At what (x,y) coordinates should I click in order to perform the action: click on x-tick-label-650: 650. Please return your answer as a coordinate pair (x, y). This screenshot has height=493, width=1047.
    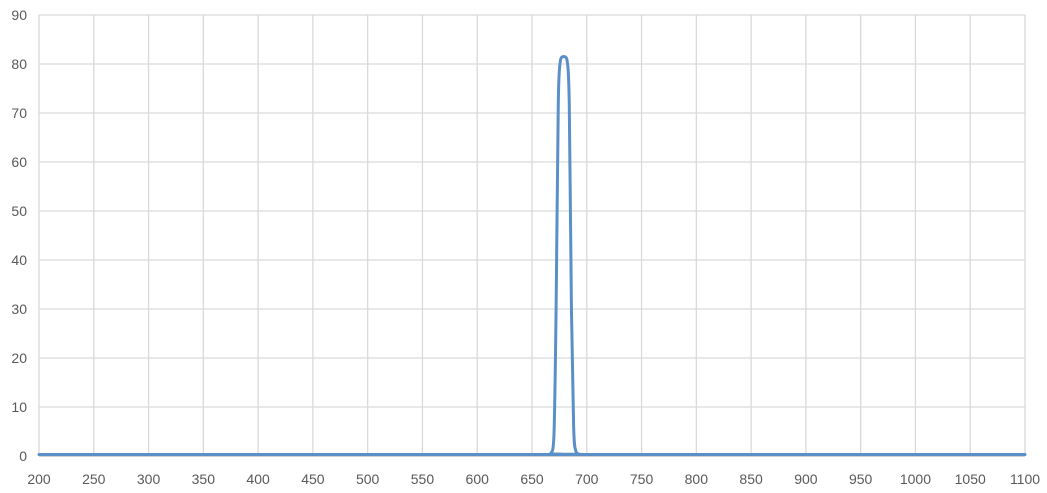
    Looking at the image, I should click on (532, 479).